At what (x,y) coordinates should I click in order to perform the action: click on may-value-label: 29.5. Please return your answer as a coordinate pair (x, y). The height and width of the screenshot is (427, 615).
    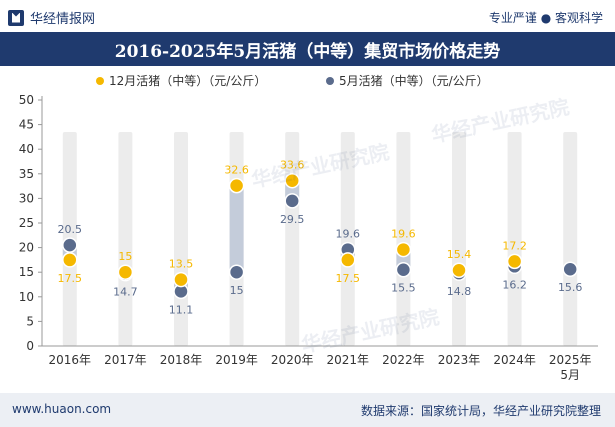
    Looking at the image, I should click on (292, 219).